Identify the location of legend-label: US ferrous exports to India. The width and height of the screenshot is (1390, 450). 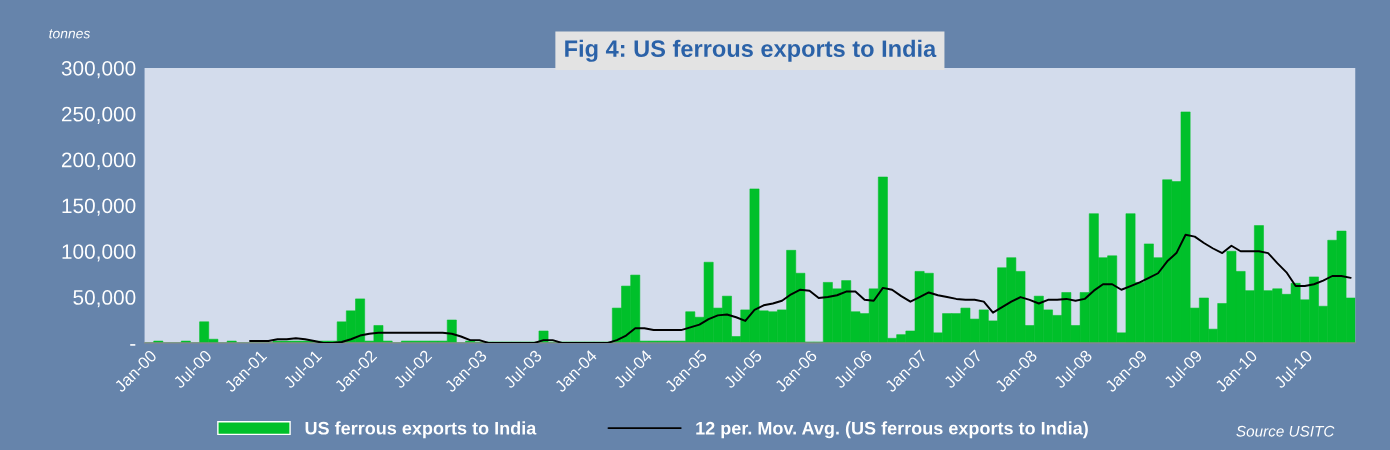
(421, 430).